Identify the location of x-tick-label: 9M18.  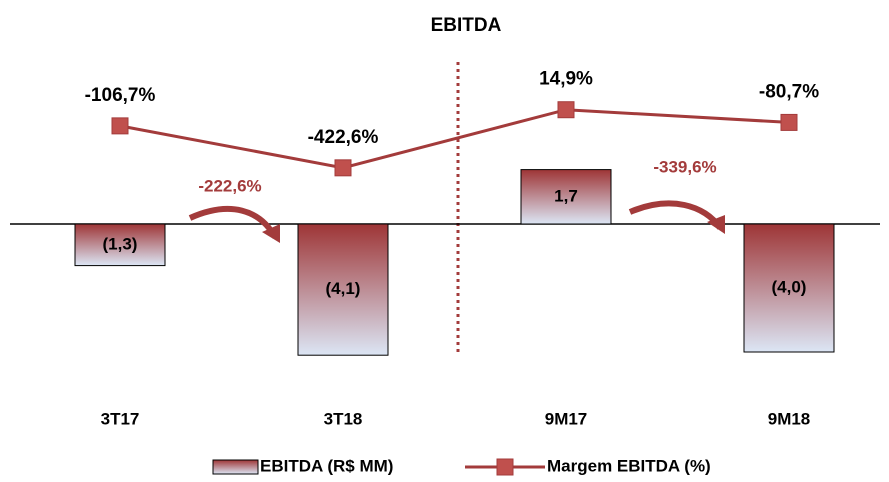
(789, 418).